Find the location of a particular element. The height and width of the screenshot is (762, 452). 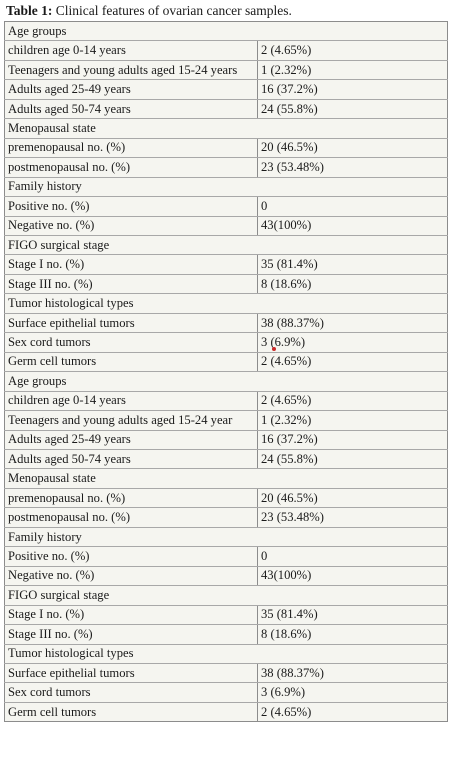

table-caption-label: Table 1: is located at coordinates (29, 10).